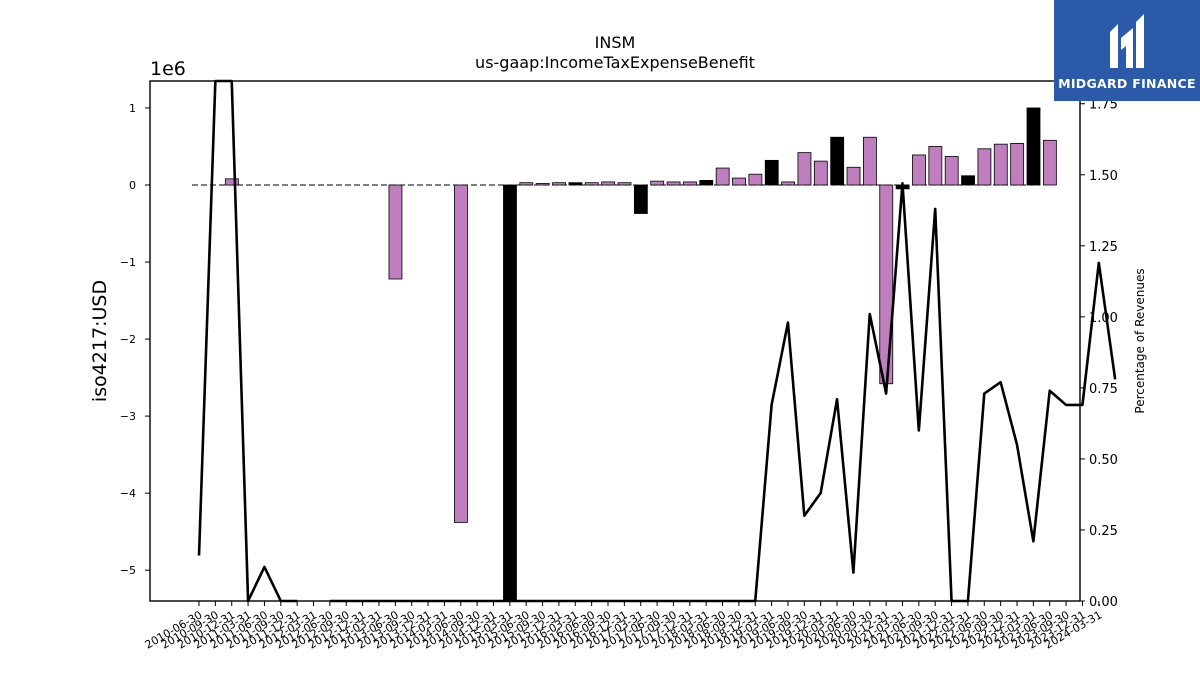 The height and width of the screenshot is (675, 1200). What do you see at coordinates (1103, 531) in the screenshot?
I see `y2-tick-label: 0.25` at bounding box center [1103, 531].